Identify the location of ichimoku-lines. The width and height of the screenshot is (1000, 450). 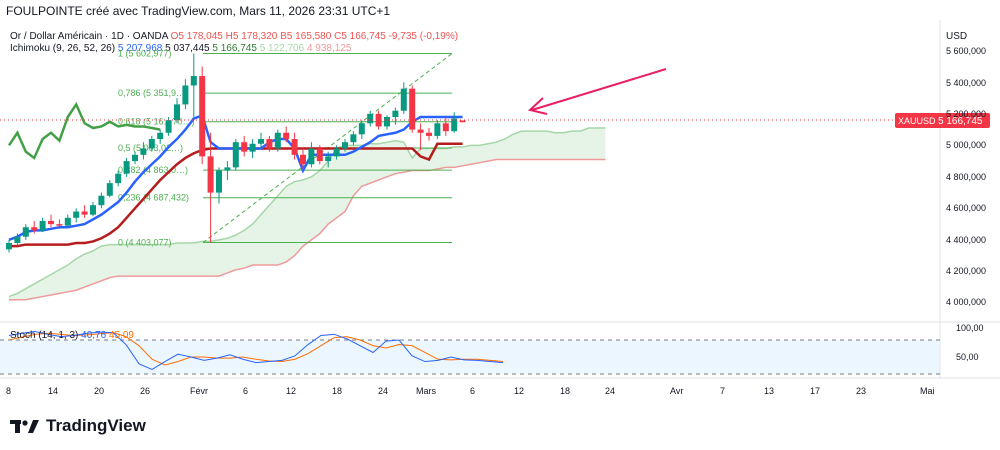
(235, 174).